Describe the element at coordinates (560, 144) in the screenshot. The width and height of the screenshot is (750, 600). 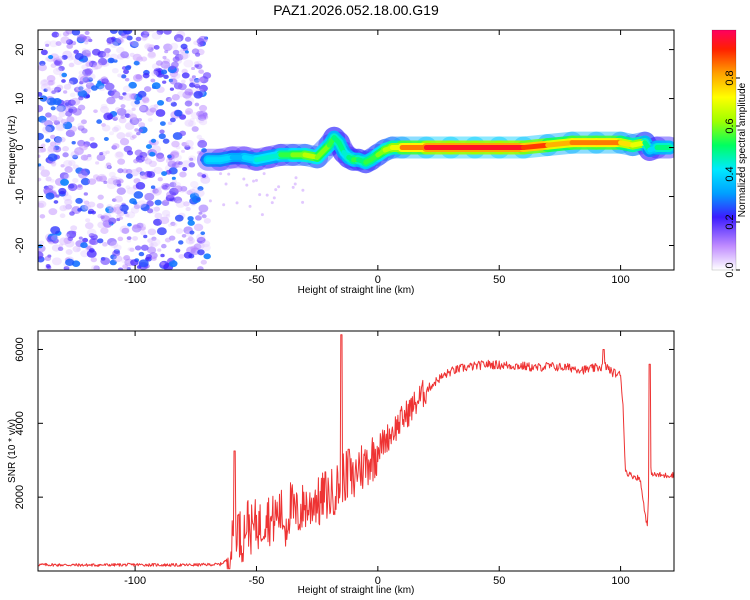
I see `ridge-segment` at that location.